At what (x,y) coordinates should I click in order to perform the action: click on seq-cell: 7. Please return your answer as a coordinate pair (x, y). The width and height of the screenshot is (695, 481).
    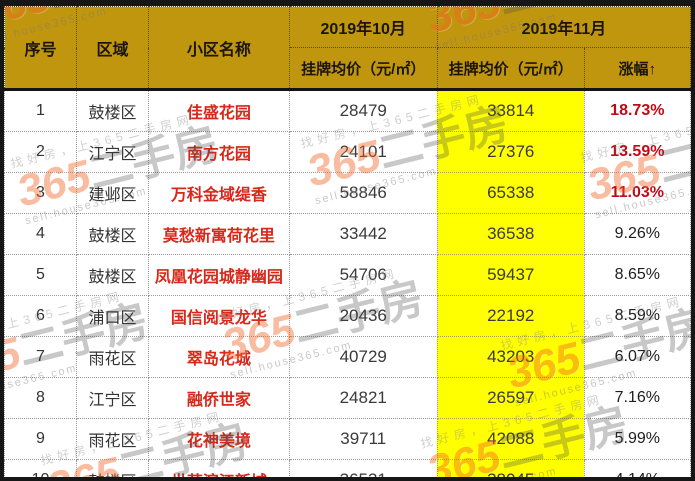
    Looking at the image, I should click on (41, 357).